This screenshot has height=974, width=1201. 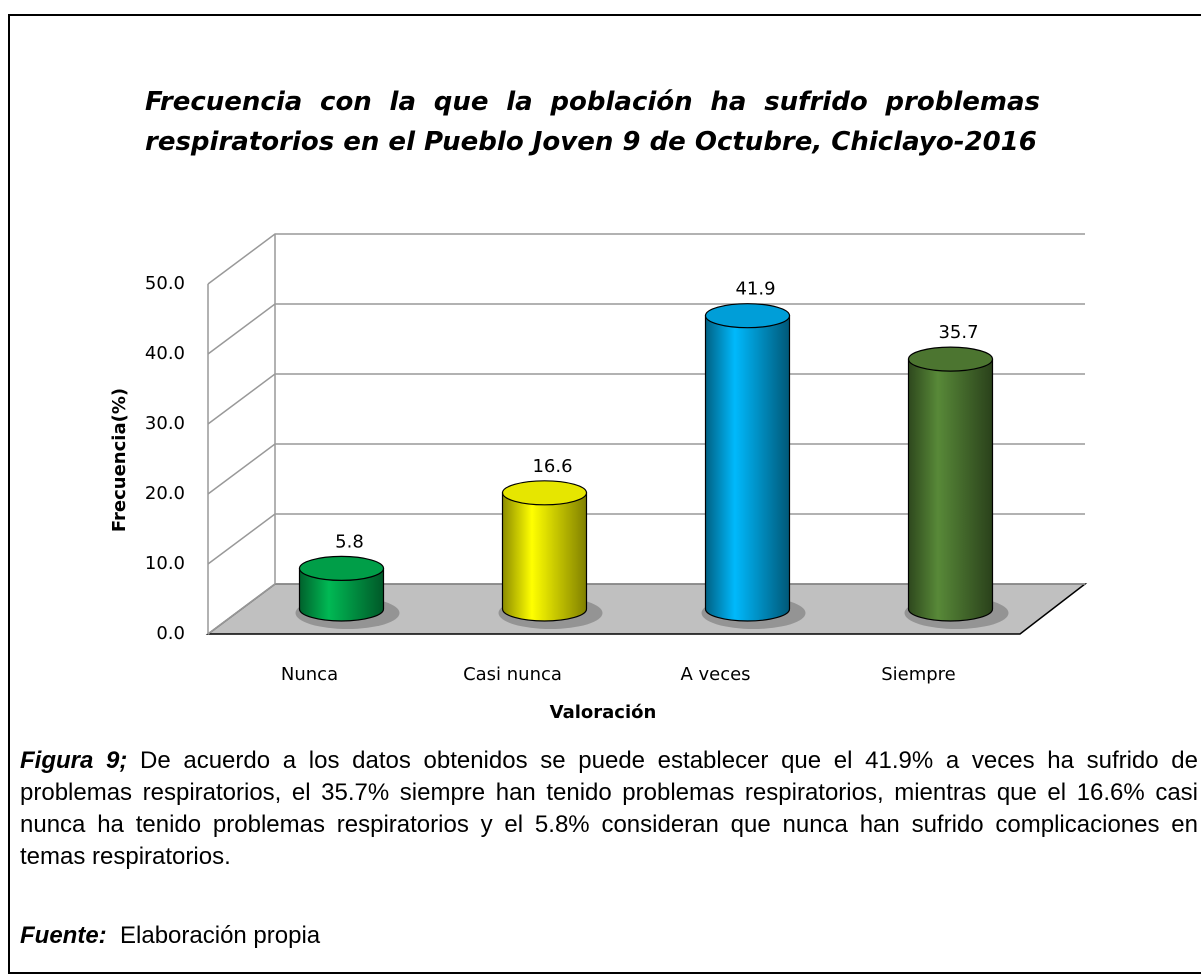 What do you see at coordinates (170, 633) in the screenshot?
I see `y-tick-label: 0.0` at bounding box center [170, 633].